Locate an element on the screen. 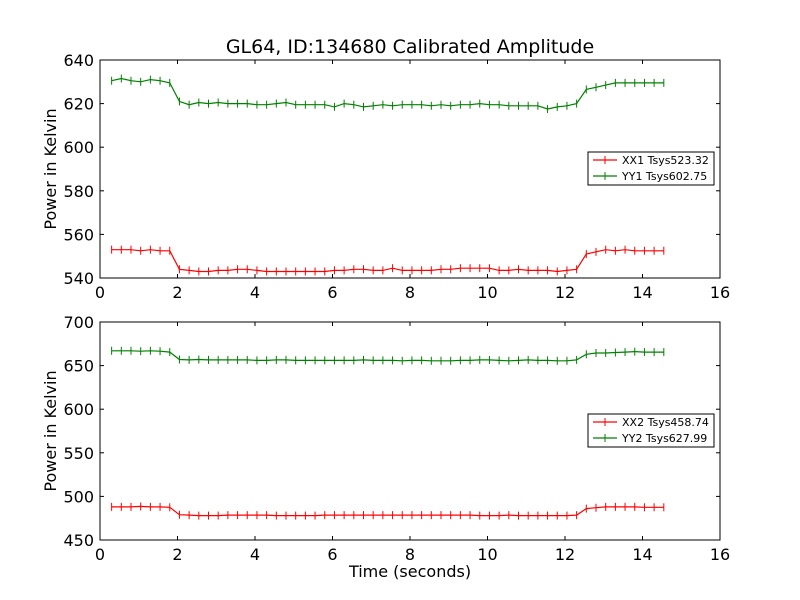 The width and height of the screenshot is (800, 600). top-x-tick-label: 2 is located at coordinates (177, 292).